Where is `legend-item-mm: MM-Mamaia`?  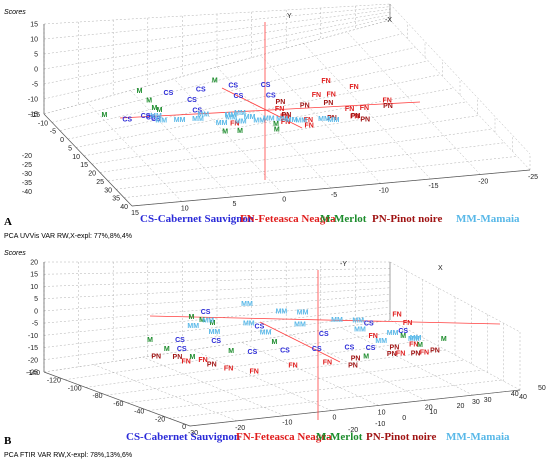
legend-item-mm: MM-Mamaia is located at coordinates (478, 437).